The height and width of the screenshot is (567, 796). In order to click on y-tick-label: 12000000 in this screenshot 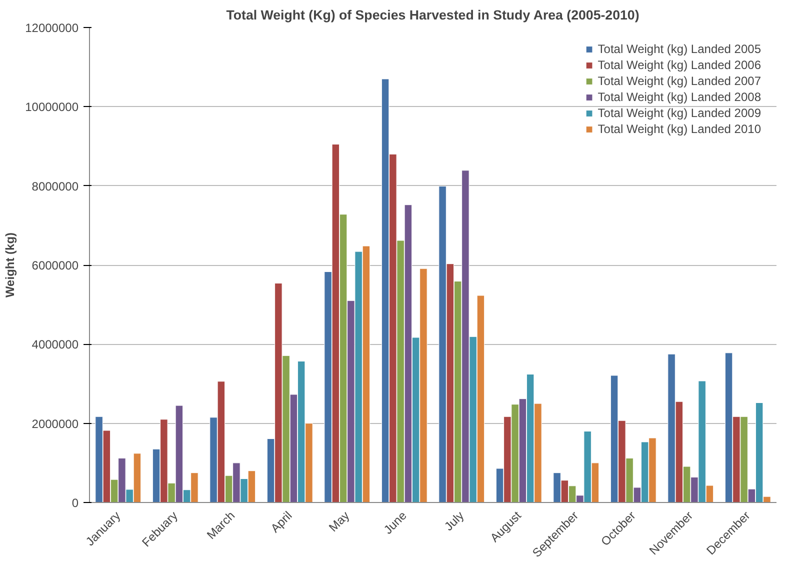, I will do `click(52, 28)`.